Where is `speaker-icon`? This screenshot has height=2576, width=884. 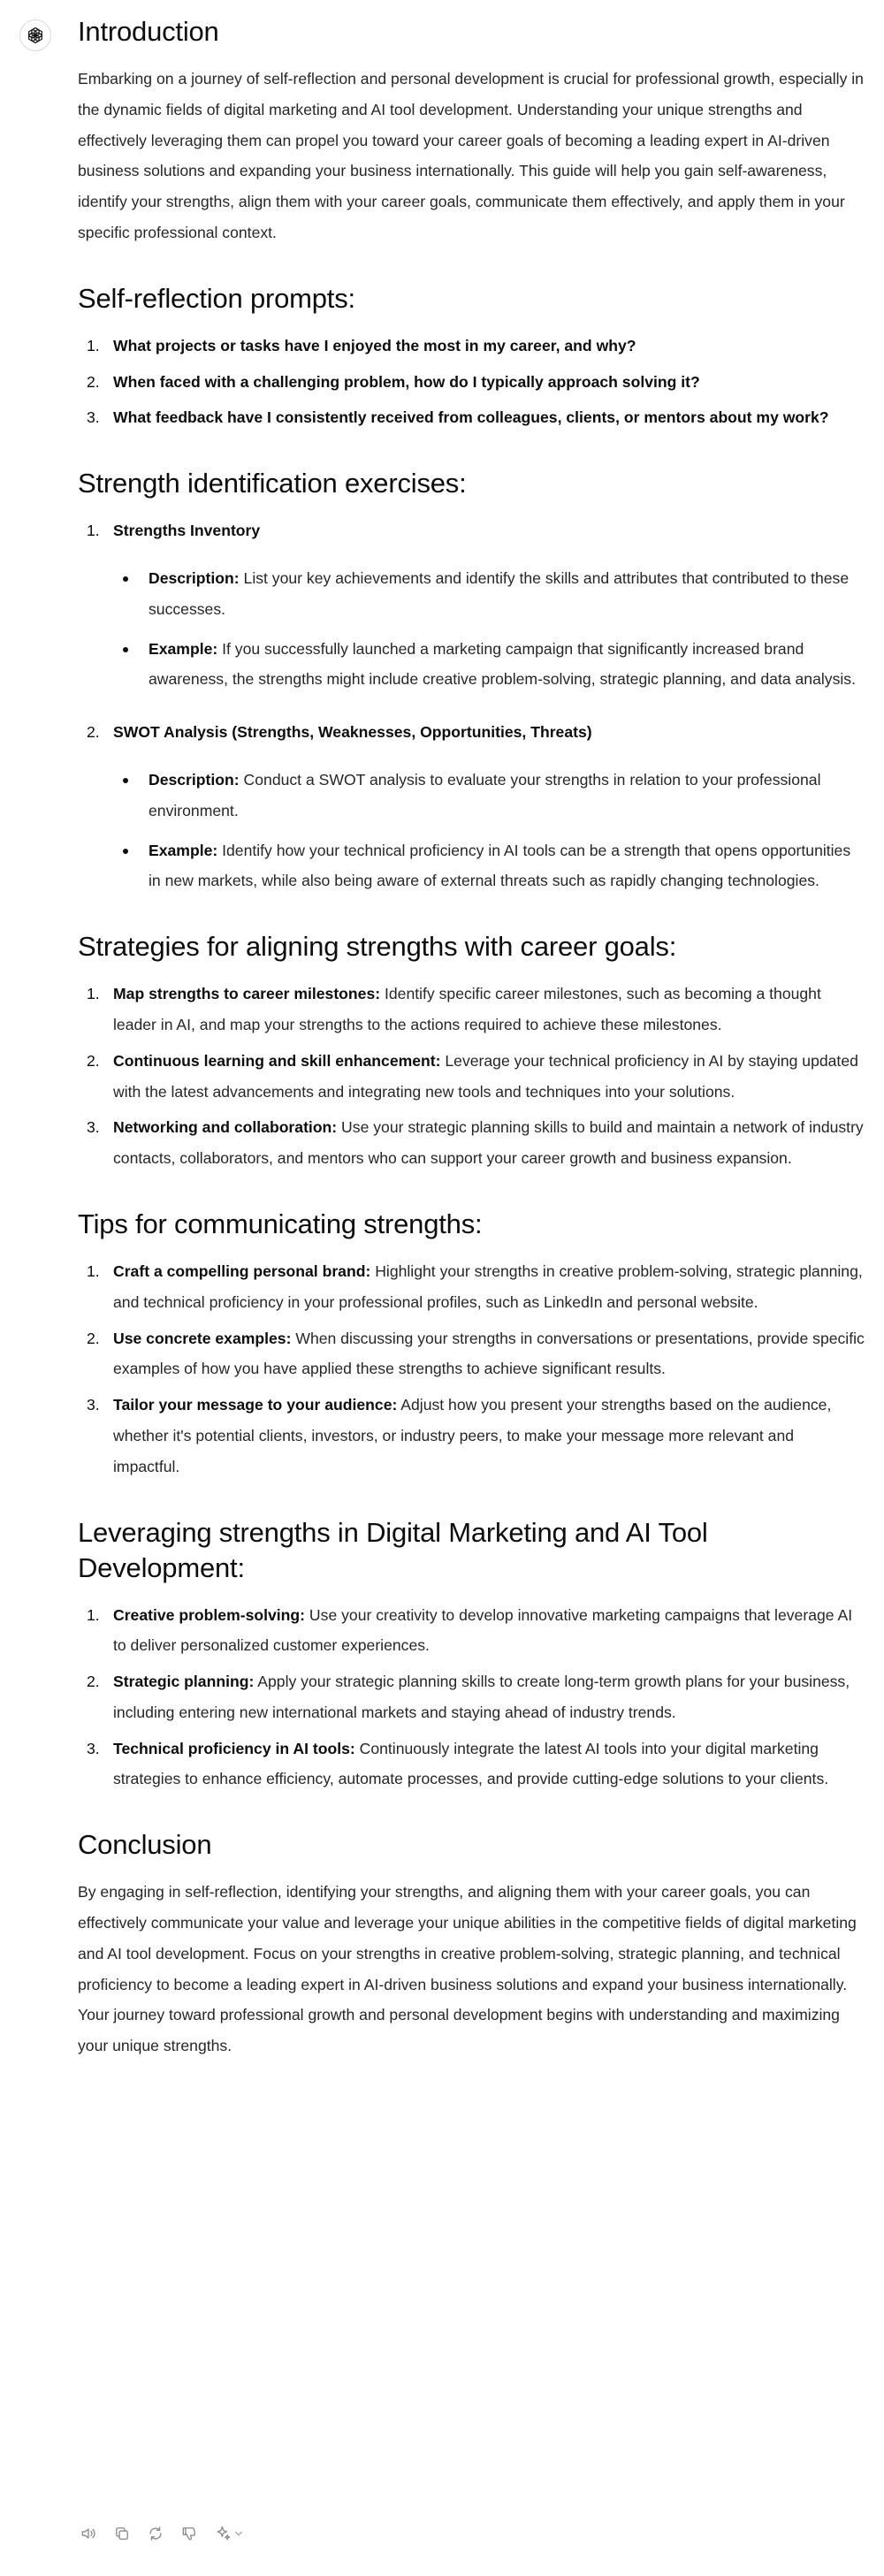 speaker-icon is located at coordinates (88, 2533).